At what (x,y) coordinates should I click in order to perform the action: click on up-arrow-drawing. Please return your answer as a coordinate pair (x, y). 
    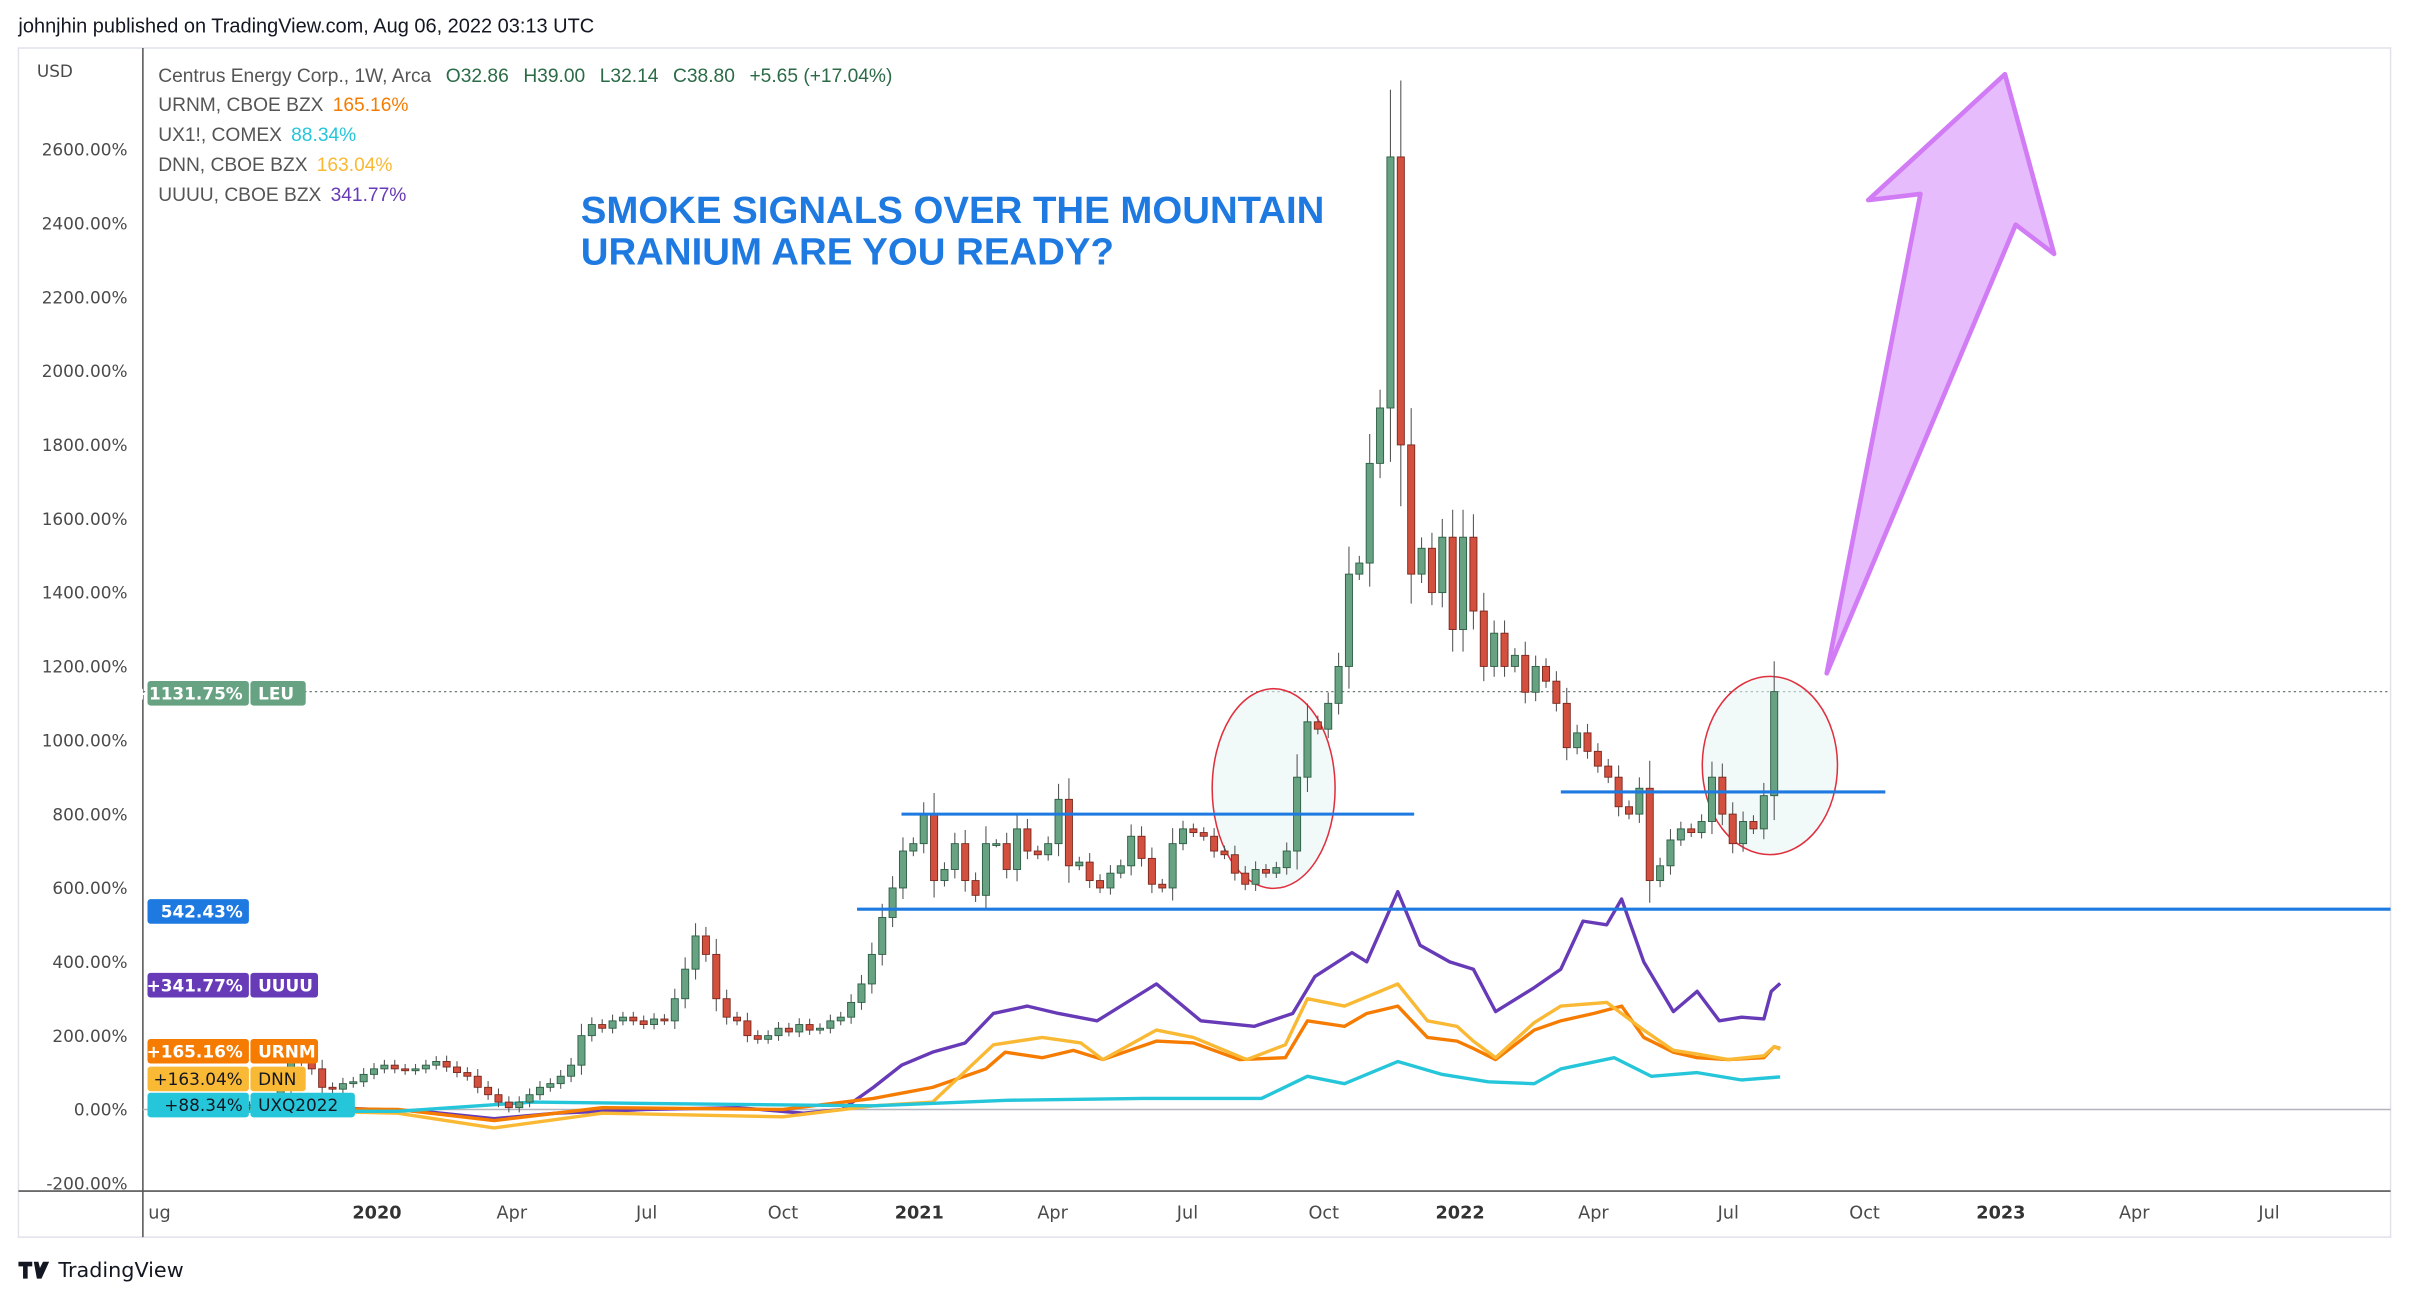
    Looking at the image, I should click on (1940, 373).